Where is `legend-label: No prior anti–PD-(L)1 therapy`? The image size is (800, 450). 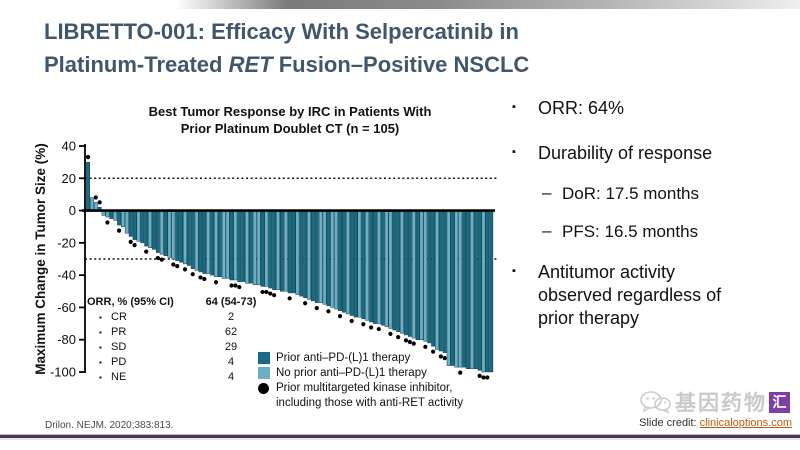 legend-label: No prior anti–PD-(L)1 therapy is located at coordinates (351, 373).